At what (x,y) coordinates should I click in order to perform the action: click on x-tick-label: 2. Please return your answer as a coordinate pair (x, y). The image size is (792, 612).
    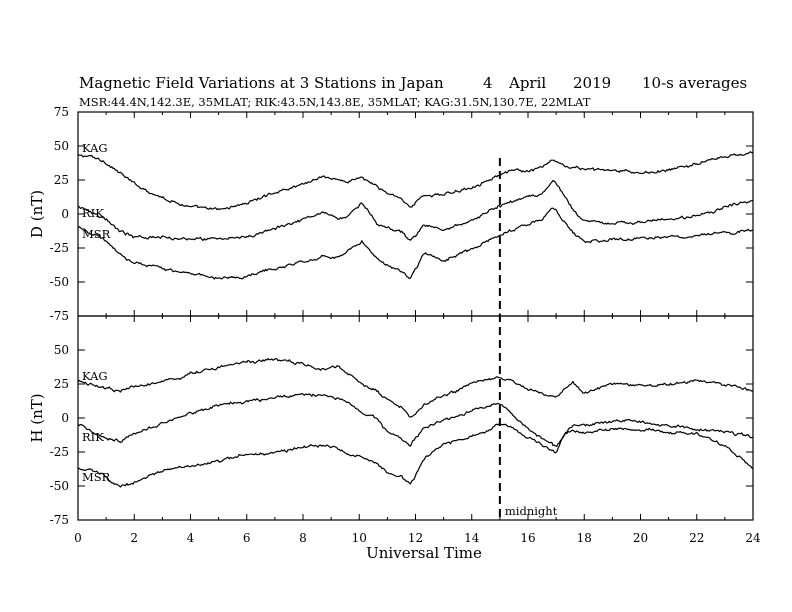
    Looking at the image, I should click on (134, 538).